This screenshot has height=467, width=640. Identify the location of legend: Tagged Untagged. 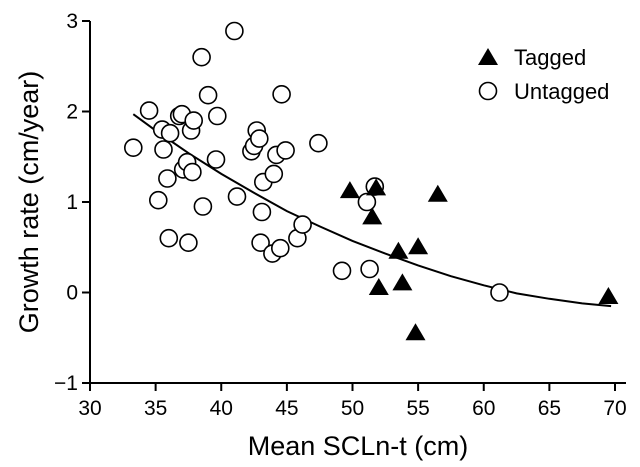
(543, 74).